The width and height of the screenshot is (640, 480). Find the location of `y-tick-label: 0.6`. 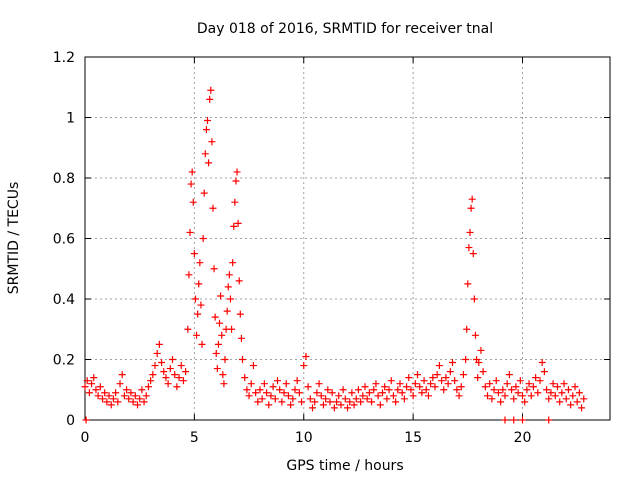

y-tick-label: 0.6 is located at coordinates (64, 240).